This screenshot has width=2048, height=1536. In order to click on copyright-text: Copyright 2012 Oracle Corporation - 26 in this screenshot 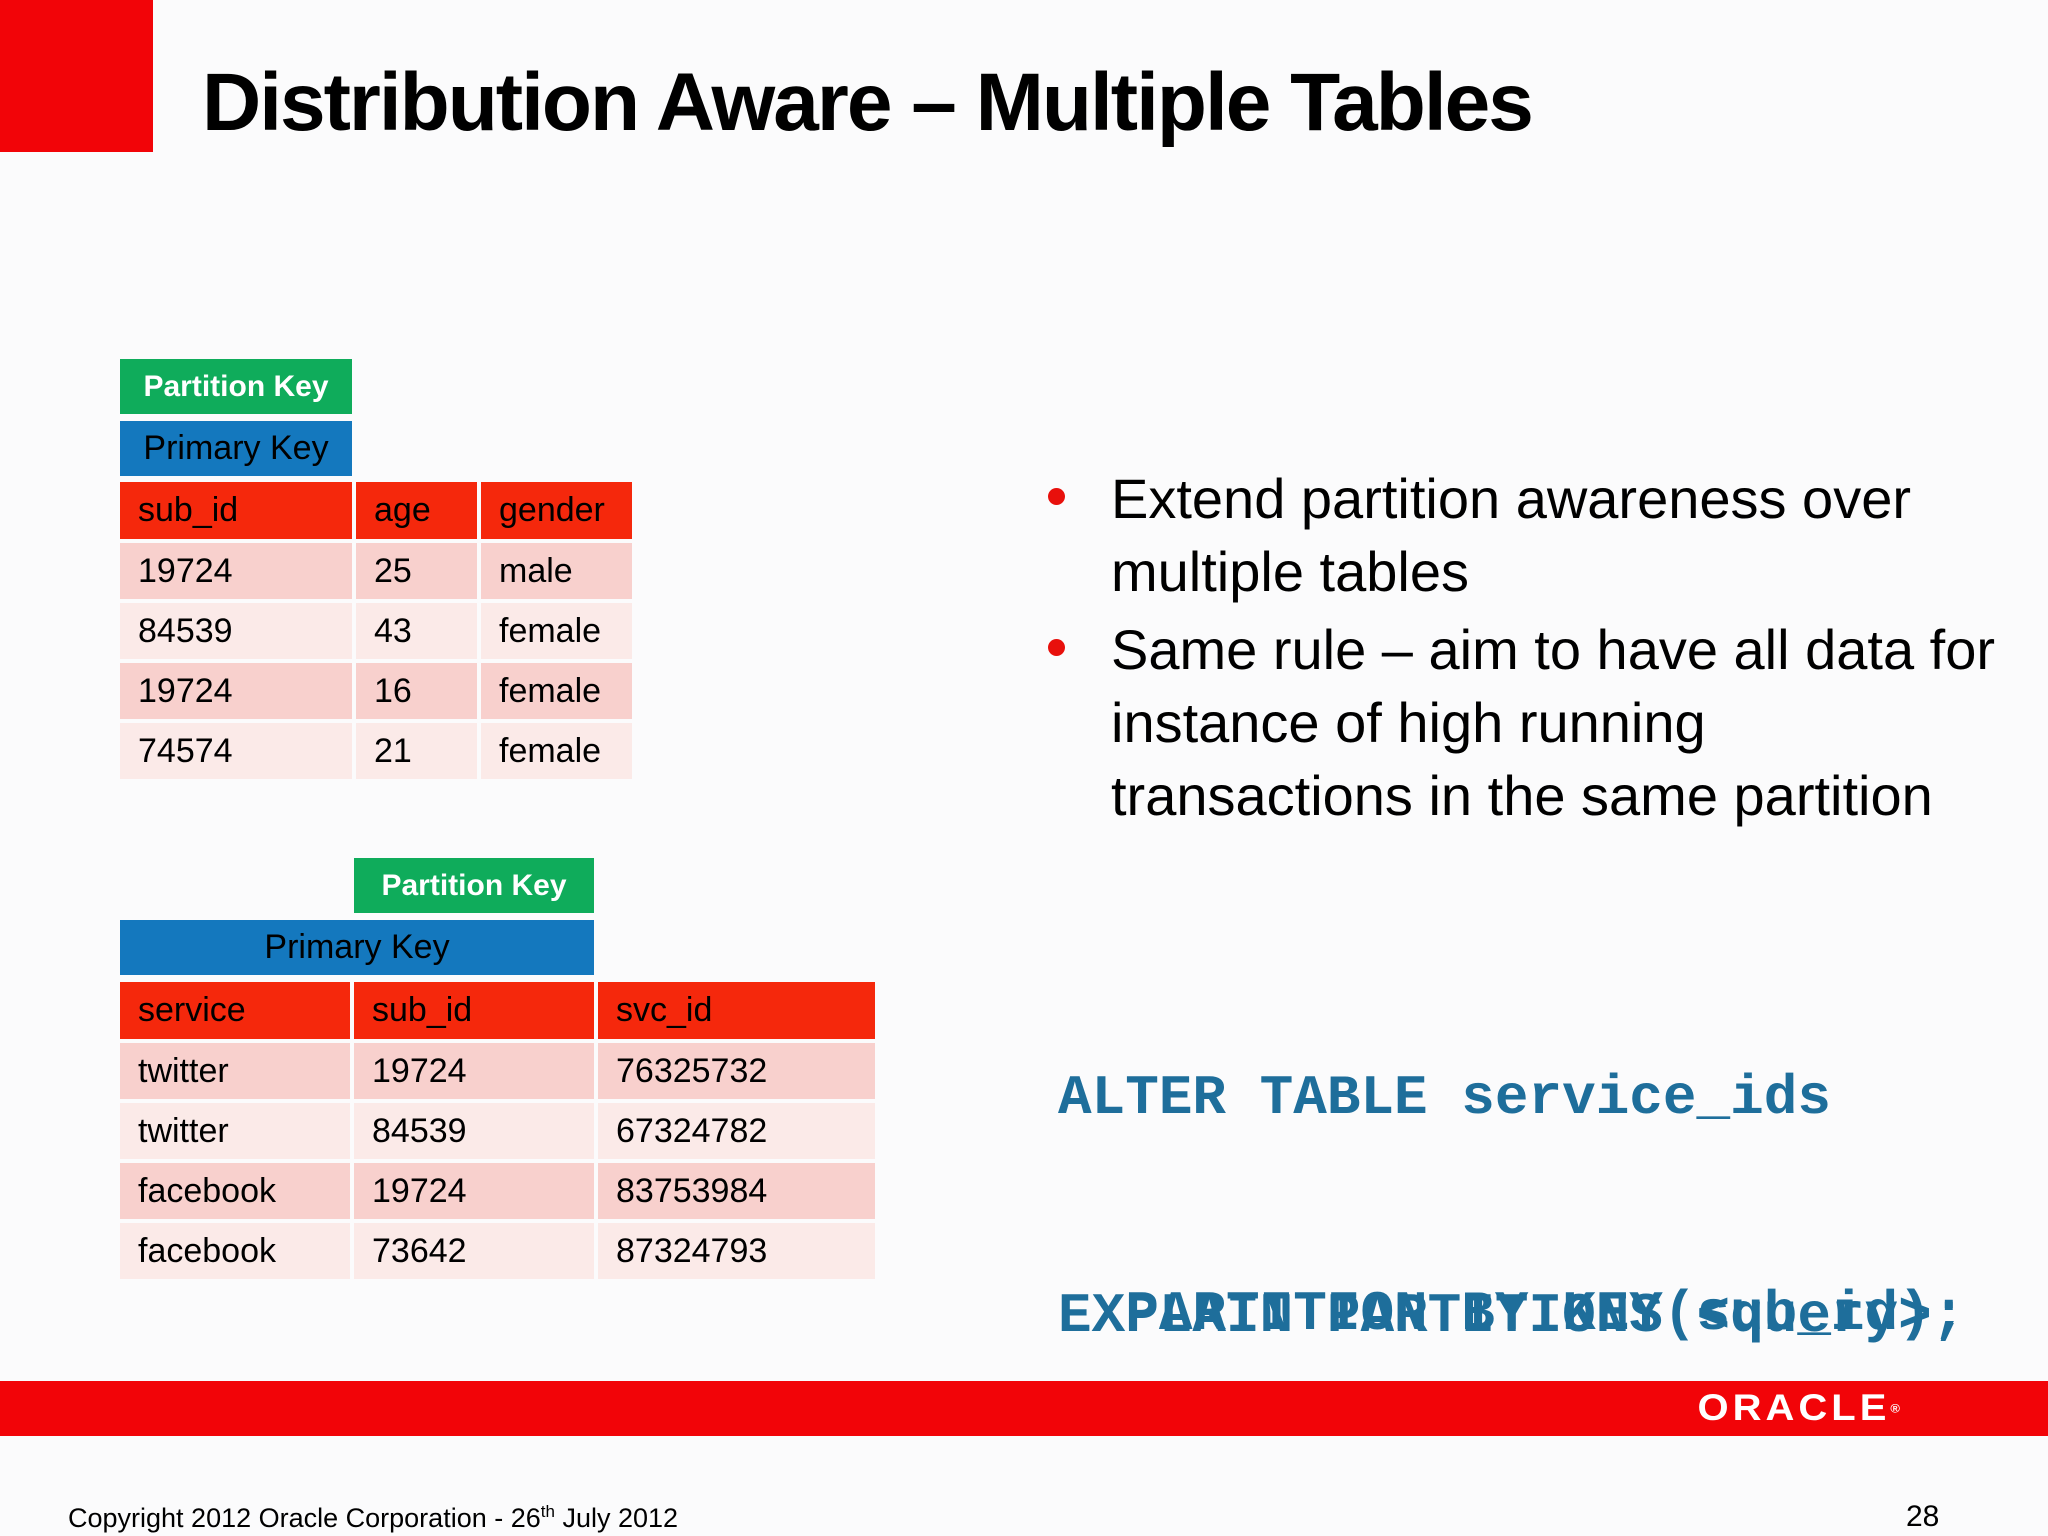, I will do `click(304, 1518)`.